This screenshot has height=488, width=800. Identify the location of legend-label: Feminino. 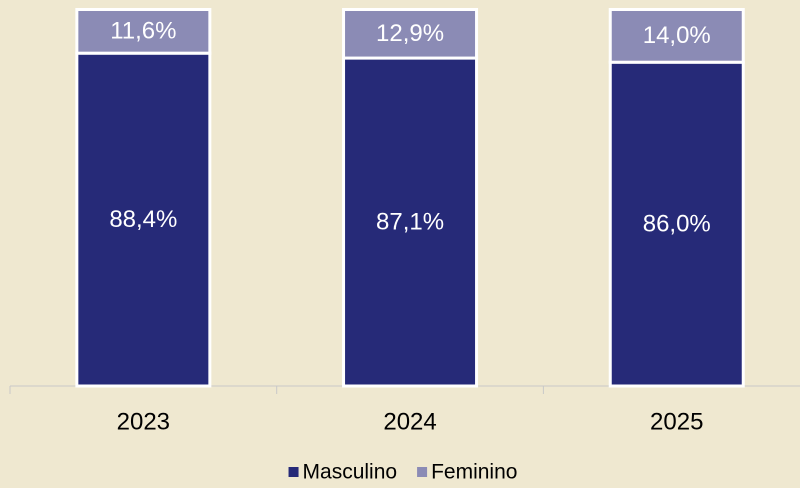
(474, 472).